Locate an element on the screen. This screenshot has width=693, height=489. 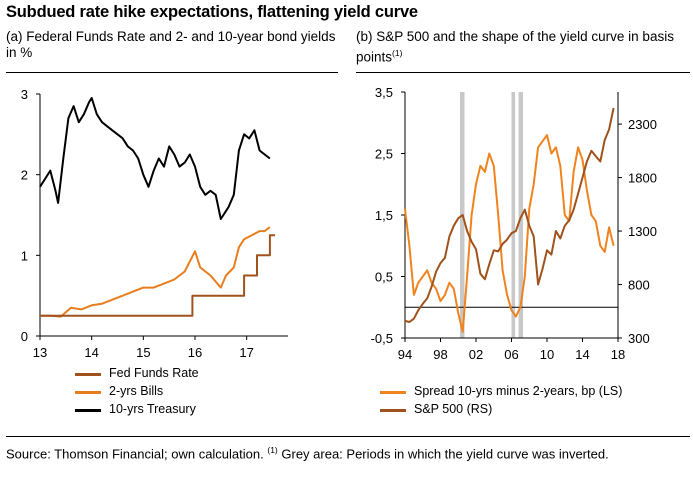
series-fed-funds-rate is located at coordinates (158, 275).